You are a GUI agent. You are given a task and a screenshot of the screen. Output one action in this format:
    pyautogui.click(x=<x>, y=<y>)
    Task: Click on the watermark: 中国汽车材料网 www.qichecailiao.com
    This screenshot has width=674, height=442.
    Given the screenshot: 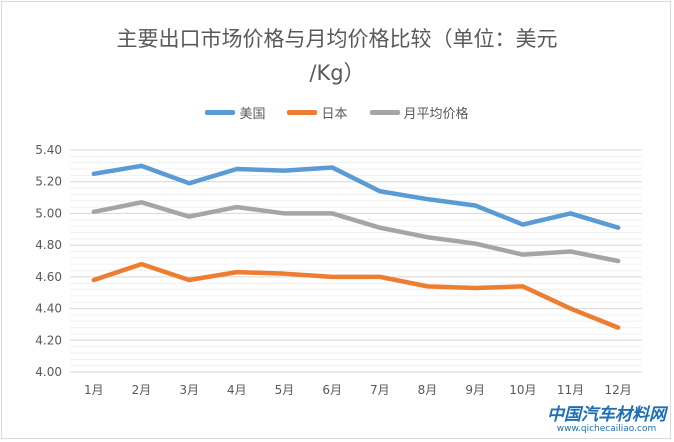 What is the action you would take?
    pyautogui.click(x=606, y=420)
    